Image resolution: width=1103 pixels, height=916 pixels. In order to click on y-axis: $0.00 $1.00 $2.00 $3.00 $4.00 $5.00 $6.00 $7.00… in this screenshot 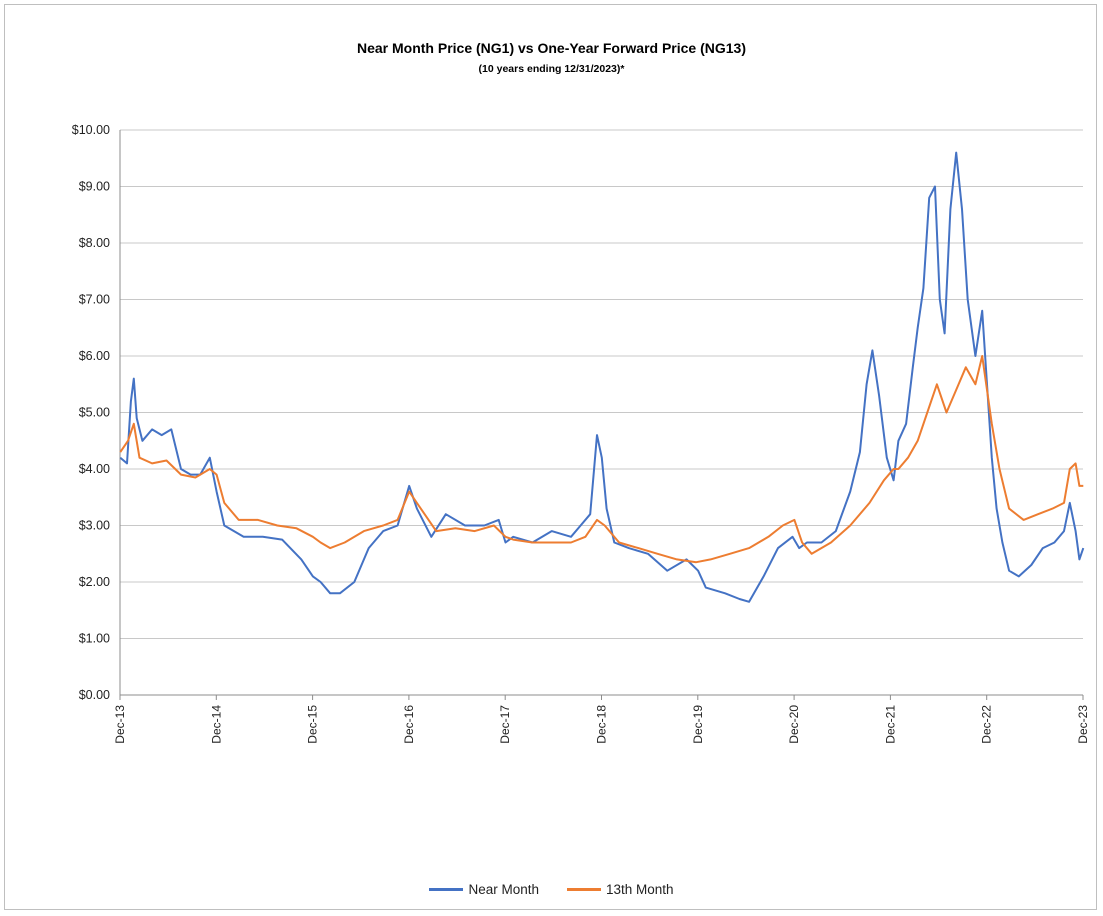, I will do `click(91, 412)`.